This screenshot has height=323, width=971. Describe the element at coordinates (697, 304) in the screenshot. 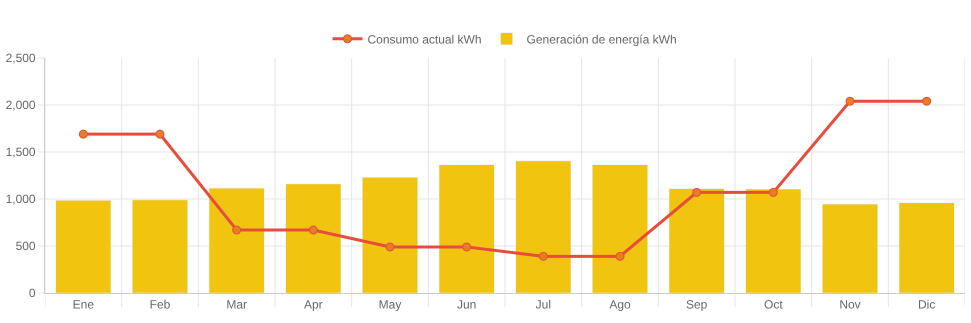

I see `x-tick-label: Sep` at that location.